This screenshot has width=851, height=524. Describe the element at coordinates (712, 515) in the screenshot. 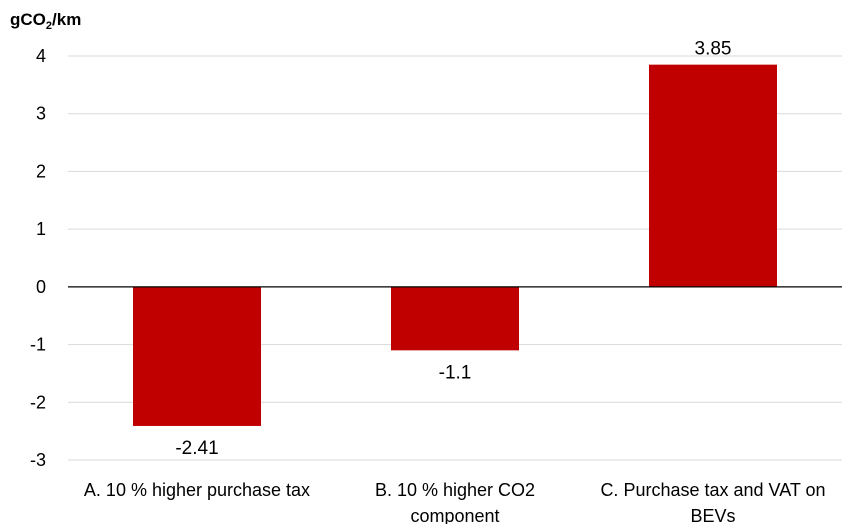

I see `category-label: BEVs` at that location.